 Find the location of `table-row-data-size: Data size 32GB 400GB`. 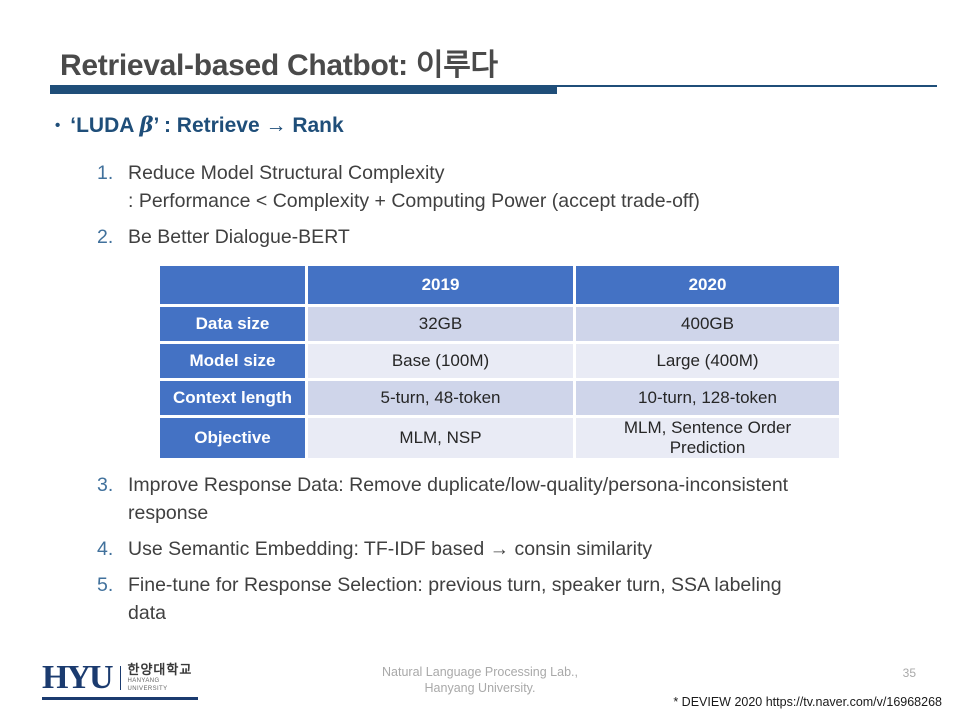

table-row-data-size: Data size 32GB 400GB is located at coordinates (499, 324).